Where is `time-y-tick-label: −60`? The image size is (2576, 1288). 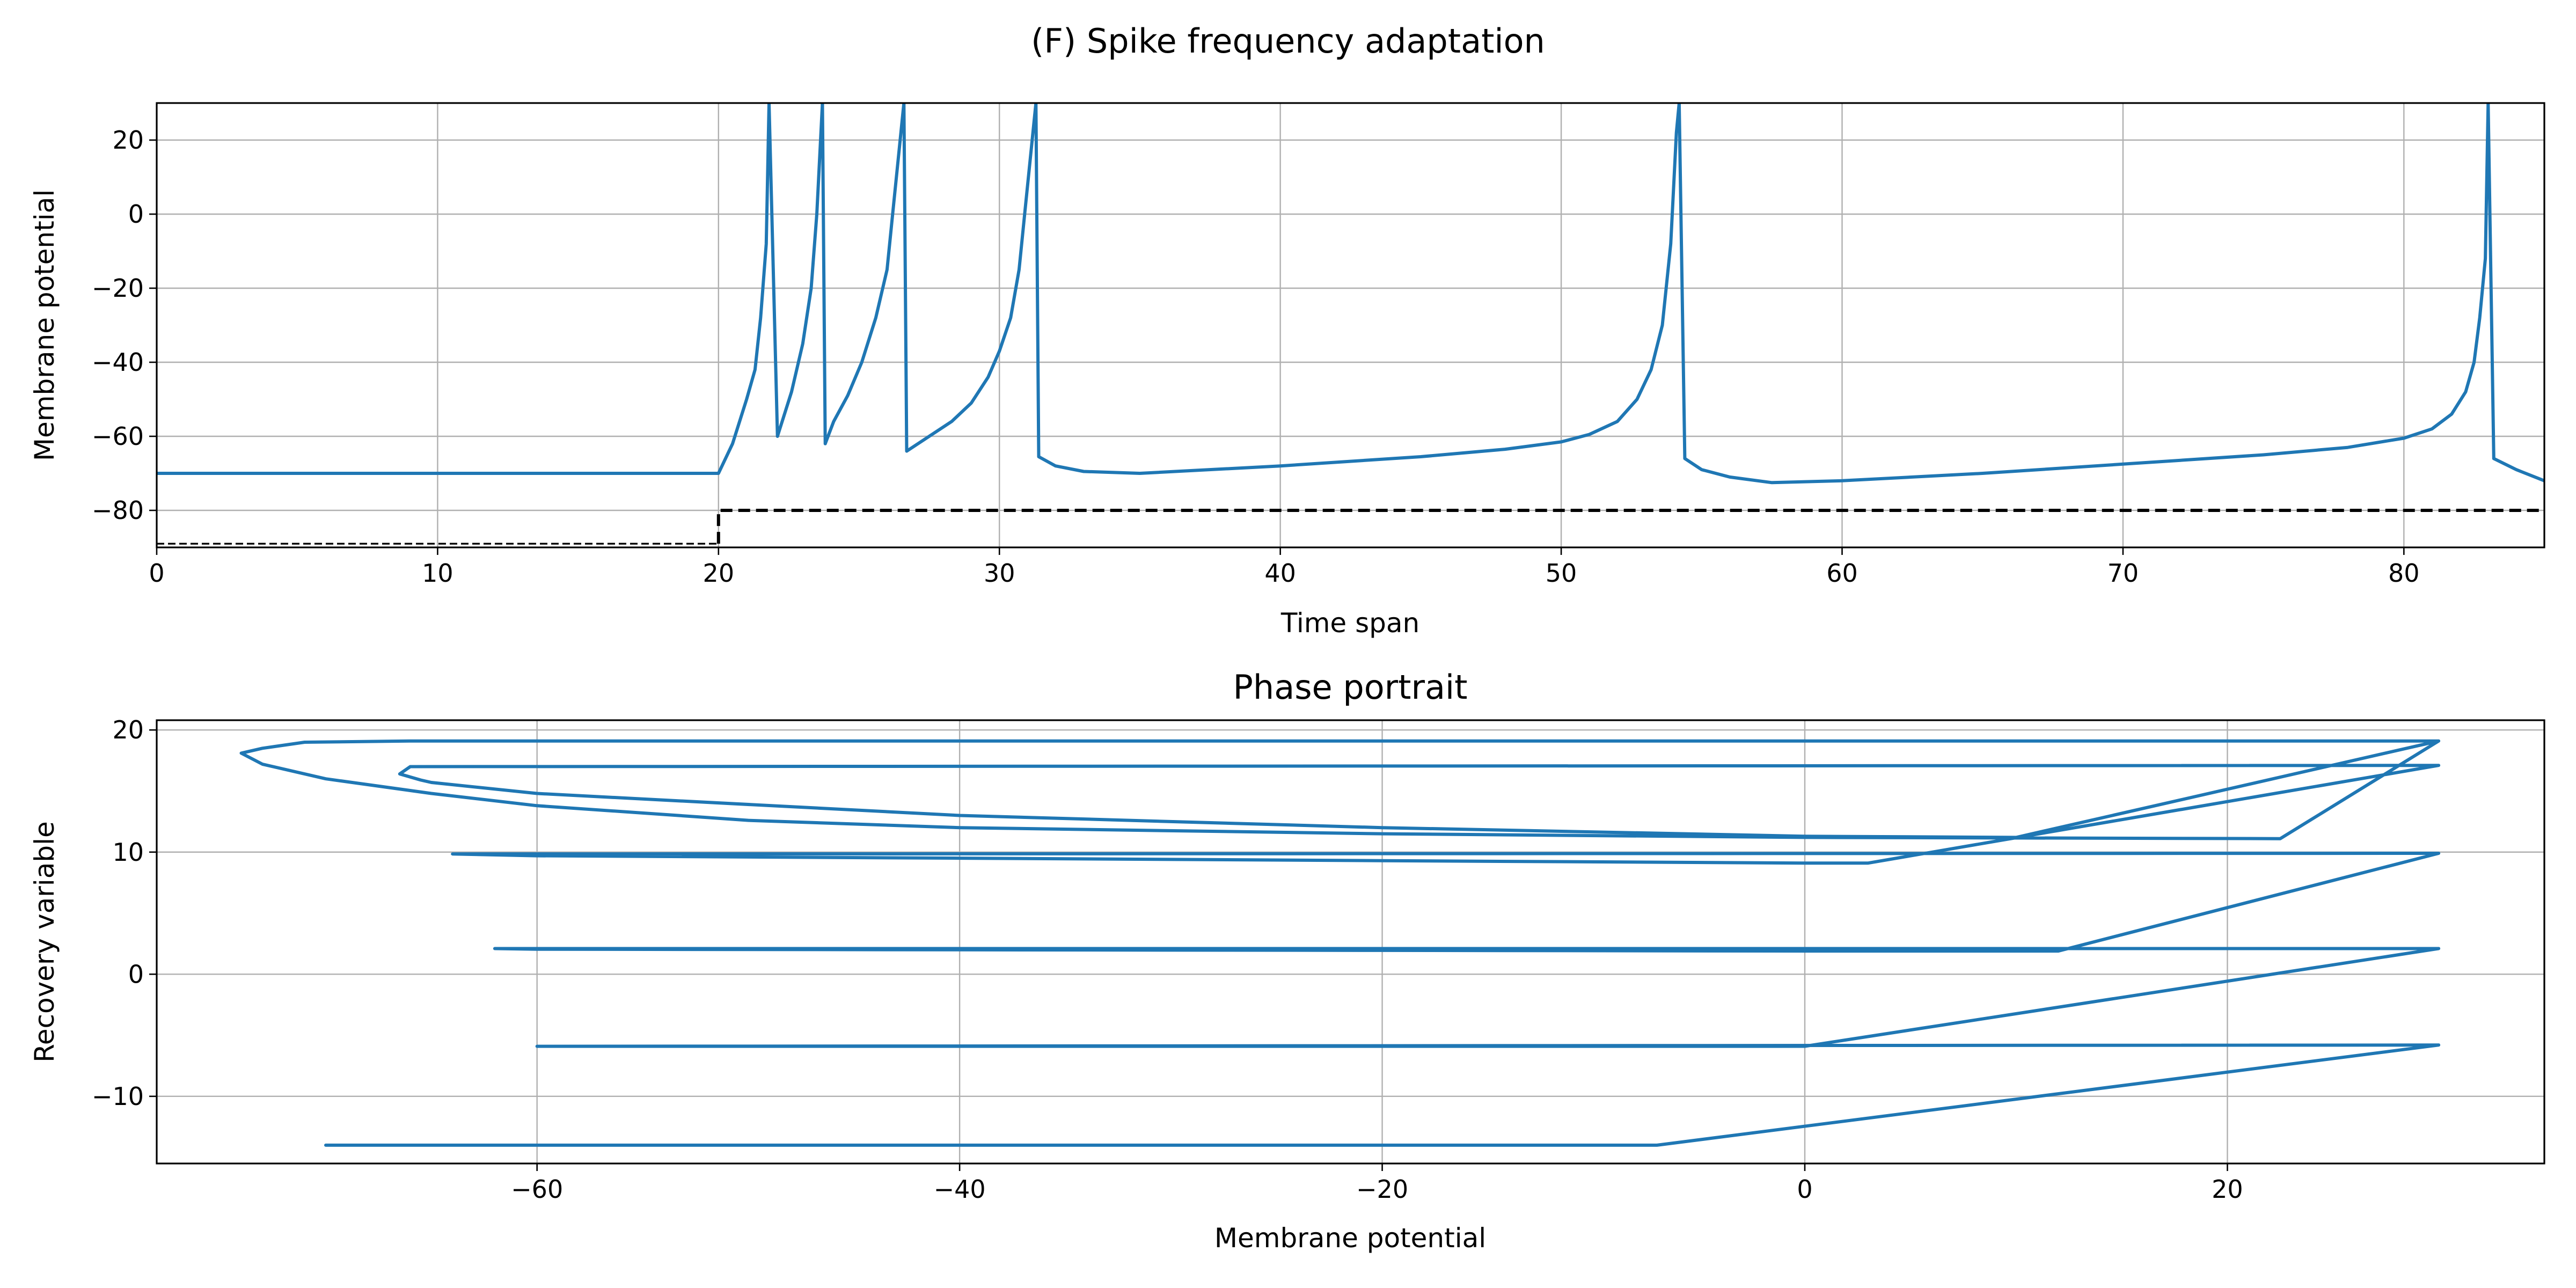
time-y-tick-label: −60 is located at coordinates (118, 436).